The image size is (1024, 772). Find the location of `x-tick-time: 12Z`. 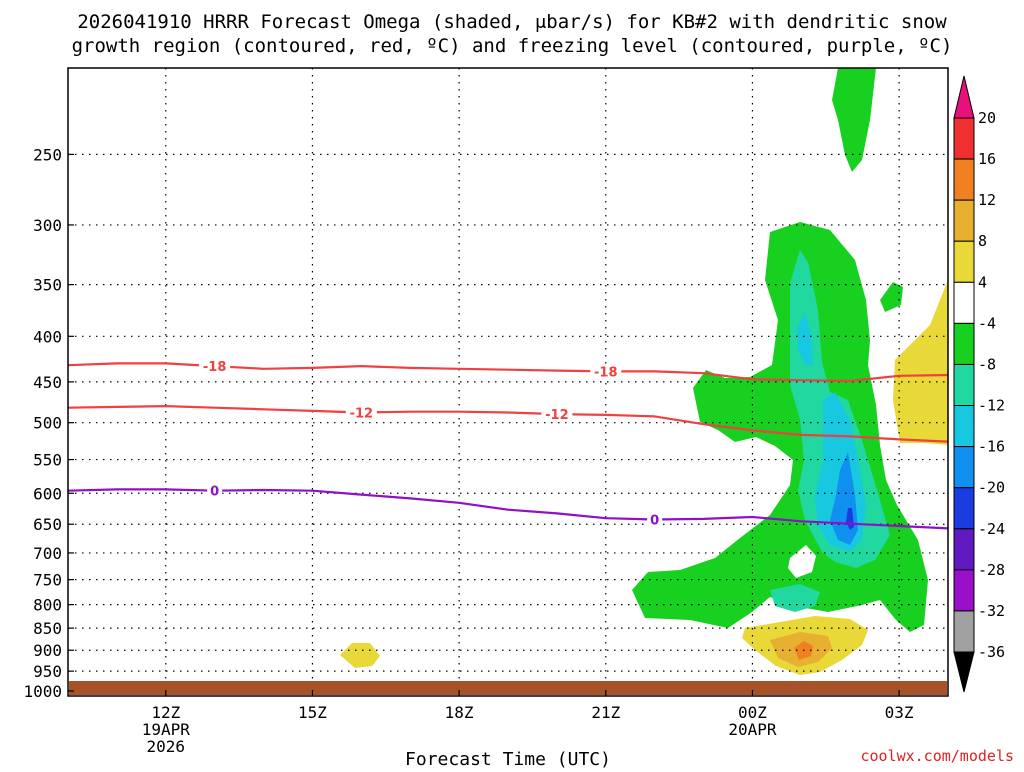

x-tick-time: 12Z is located at coordinates (165, 712).